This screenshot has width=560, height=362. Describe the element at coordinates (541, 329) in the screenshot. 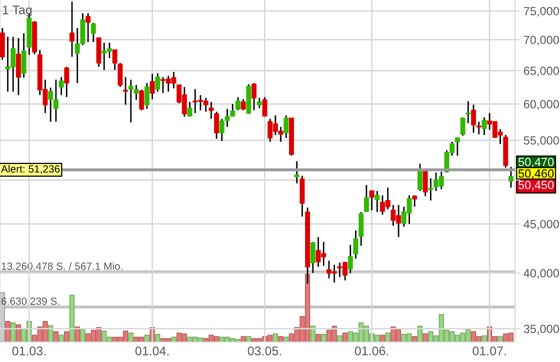

I see `y-tick-label: 35,000` at that location.